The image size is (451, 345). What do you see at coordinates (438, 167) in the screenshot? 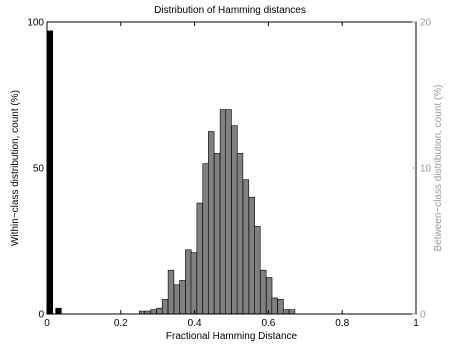
I see `y-axis-label-right: Between−class distribution, count (%)` at bounding box center [438, 167].